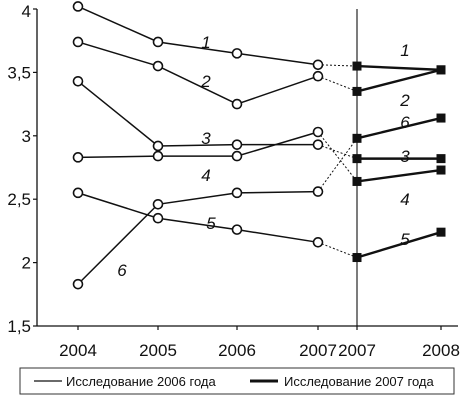 Image resolution: width=469 pixels, height=400 pixels. I want to click on legend-box, so click(237, 381).